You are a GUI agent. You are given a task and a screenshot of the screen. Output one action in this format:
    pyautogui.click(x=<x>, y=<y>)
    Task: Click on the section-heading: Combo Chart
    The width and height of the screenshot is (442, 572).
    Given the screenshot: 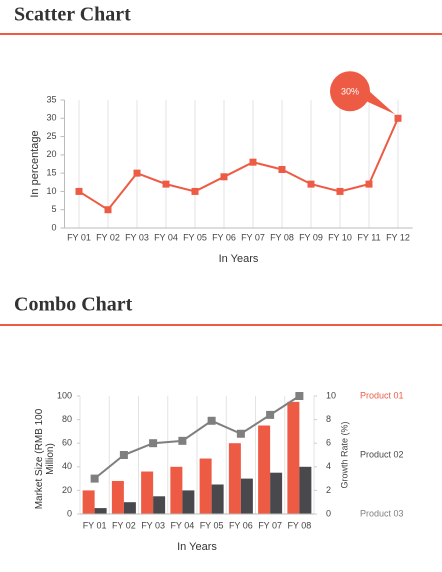 What is the action you would take?
    pyautogui.click(x=73, y=305)
    